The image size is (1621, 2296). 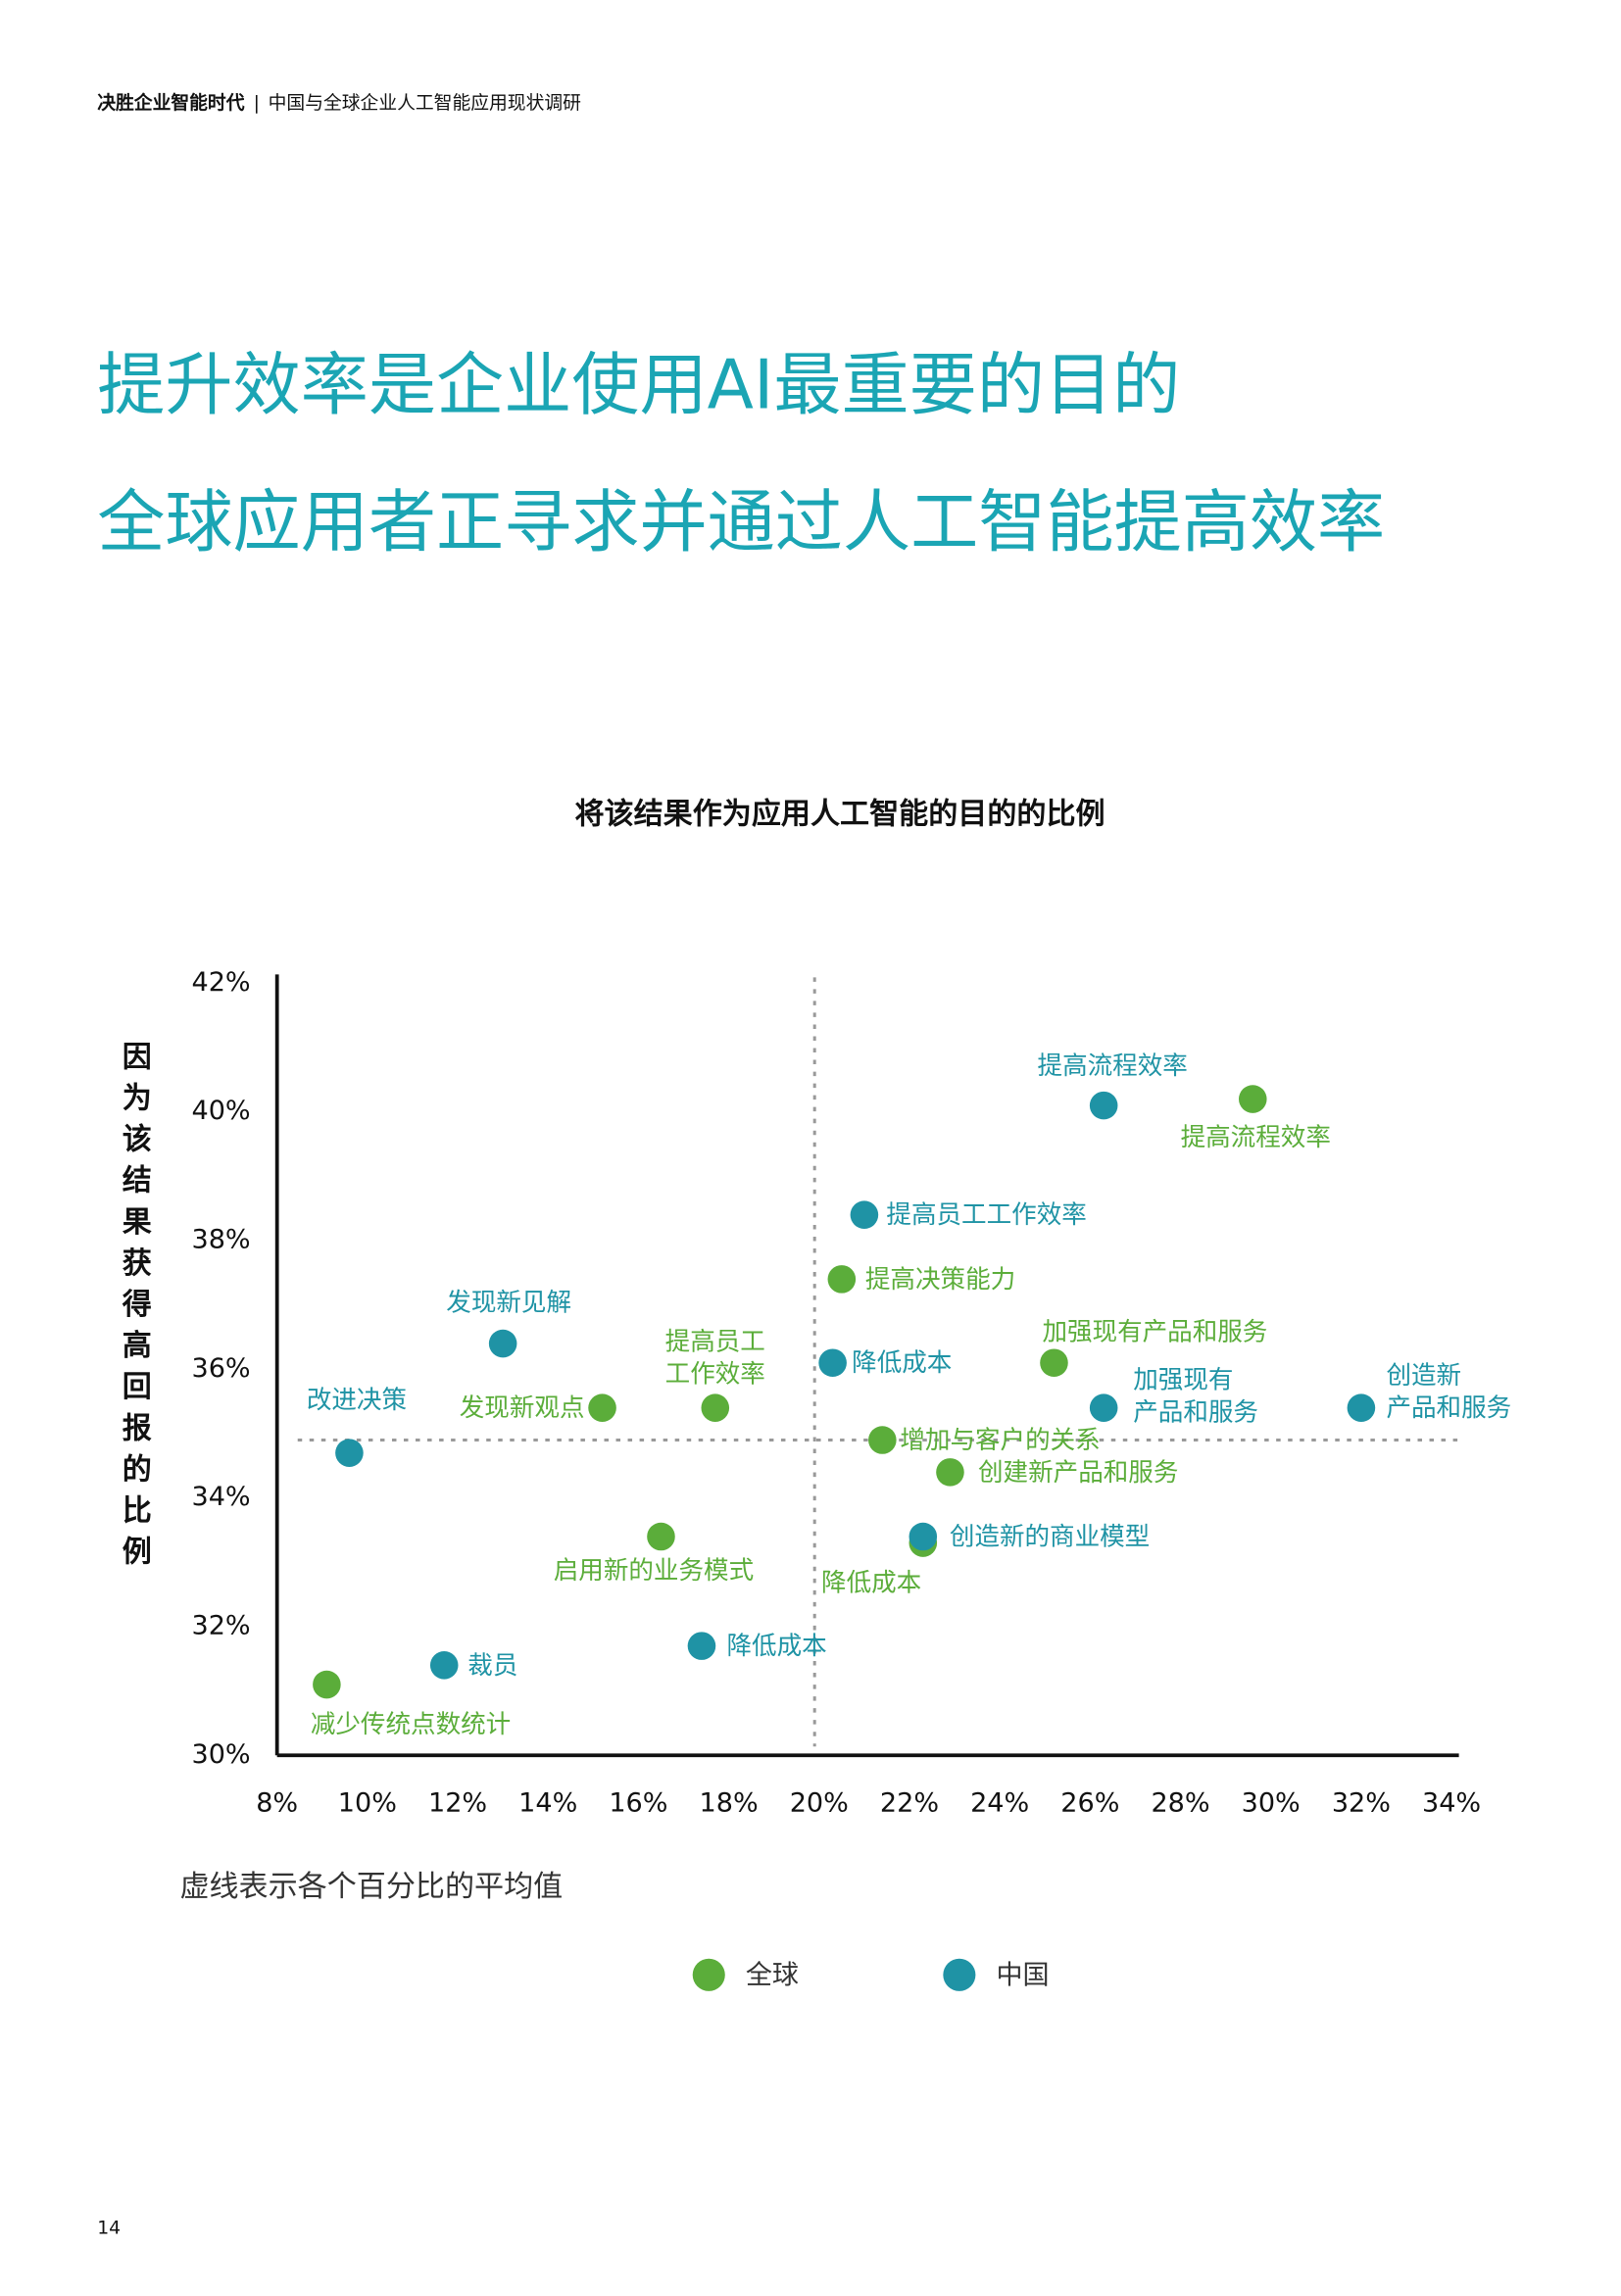 I want to click on point-label: 加强现有产品和服务, so click(x=1154, y=1332).